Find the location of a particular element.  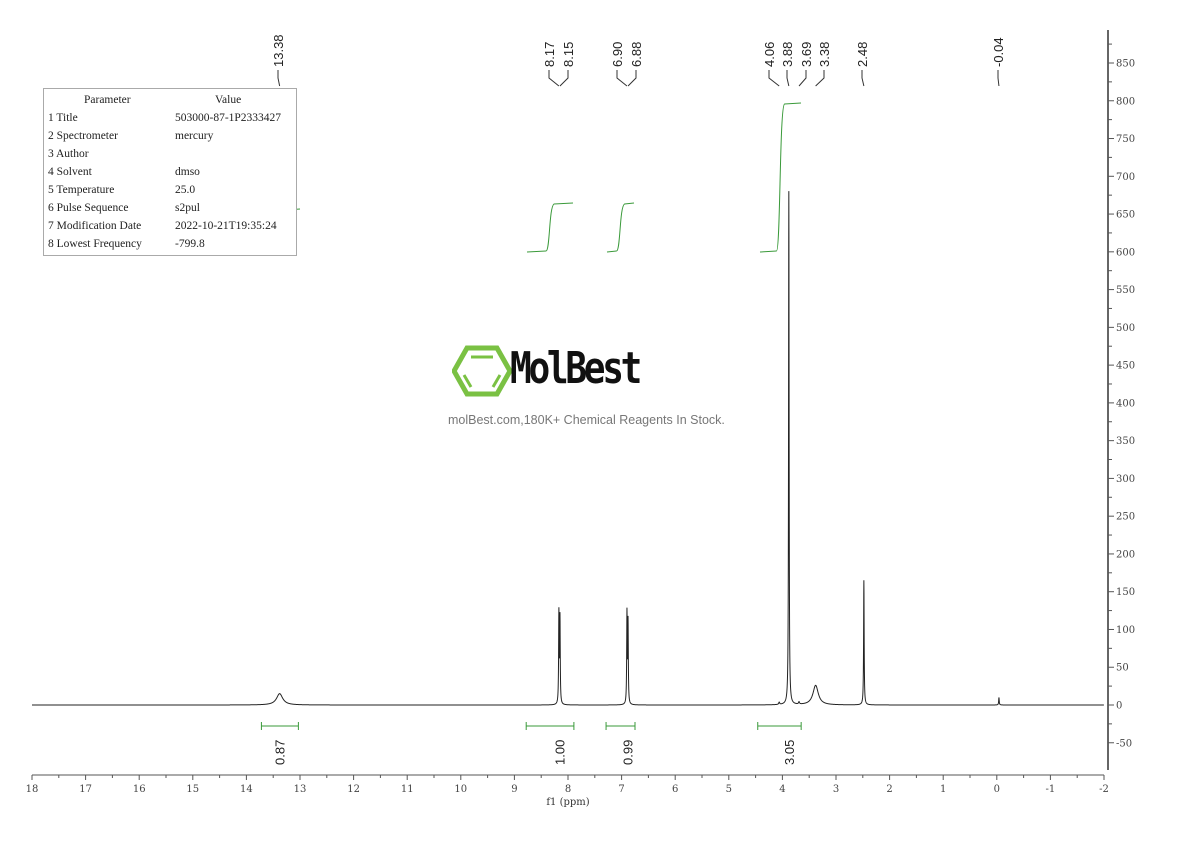

x-tick-label: 5 is located at coordinates (729, 789).